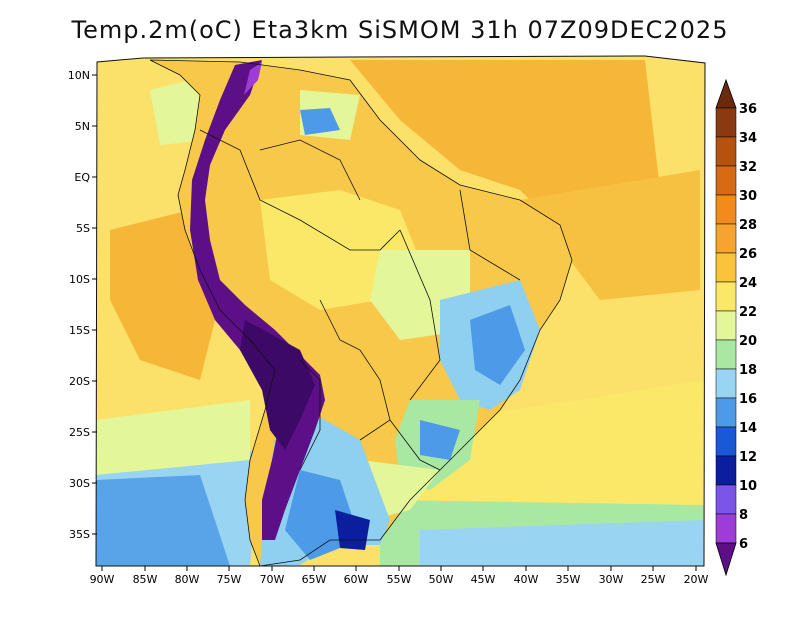 Image resolution: width=800 pixels, height=618 pixels. Describe the element at coordinates (79, 381) in the screenshot. I see `lat-label-20s: 20S` at that location.